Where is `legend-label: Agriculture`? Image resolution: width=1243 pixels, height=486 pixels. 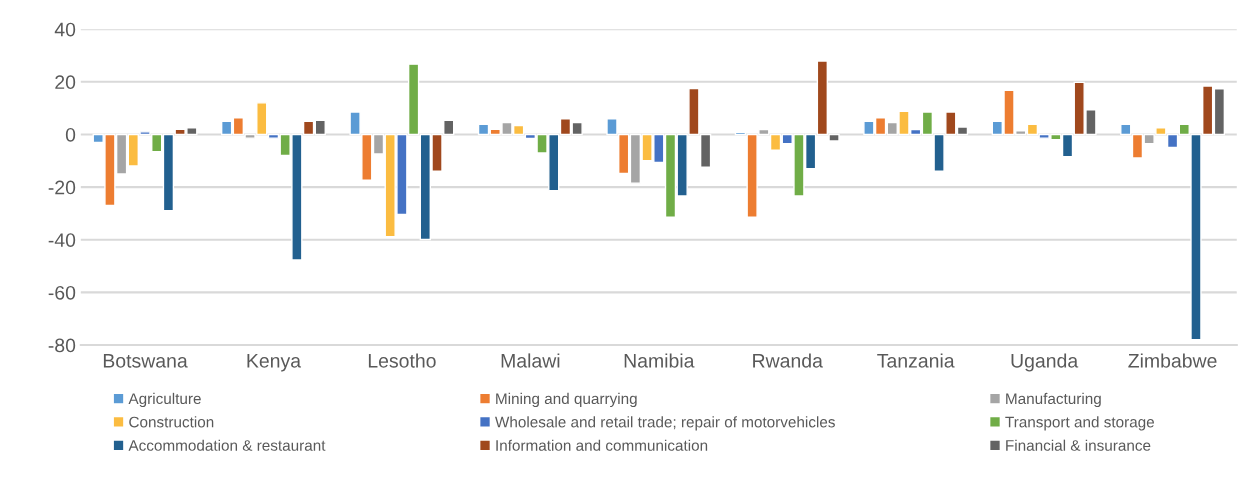
legend-label: Agriculture is located at coordinates (164, 400).